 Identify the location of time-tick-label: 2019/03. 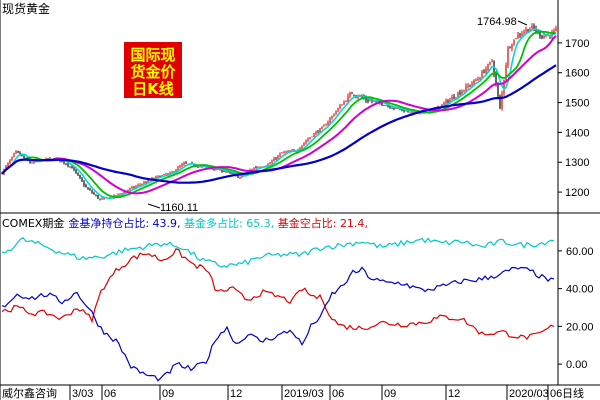
(304, 394).